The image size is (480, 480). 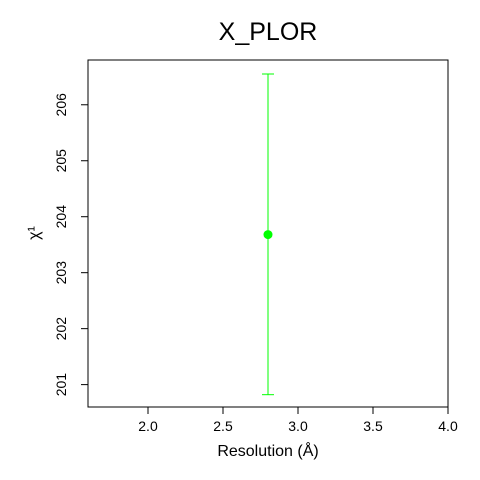 I want to click on series-layer, so click(x=268, y=234).